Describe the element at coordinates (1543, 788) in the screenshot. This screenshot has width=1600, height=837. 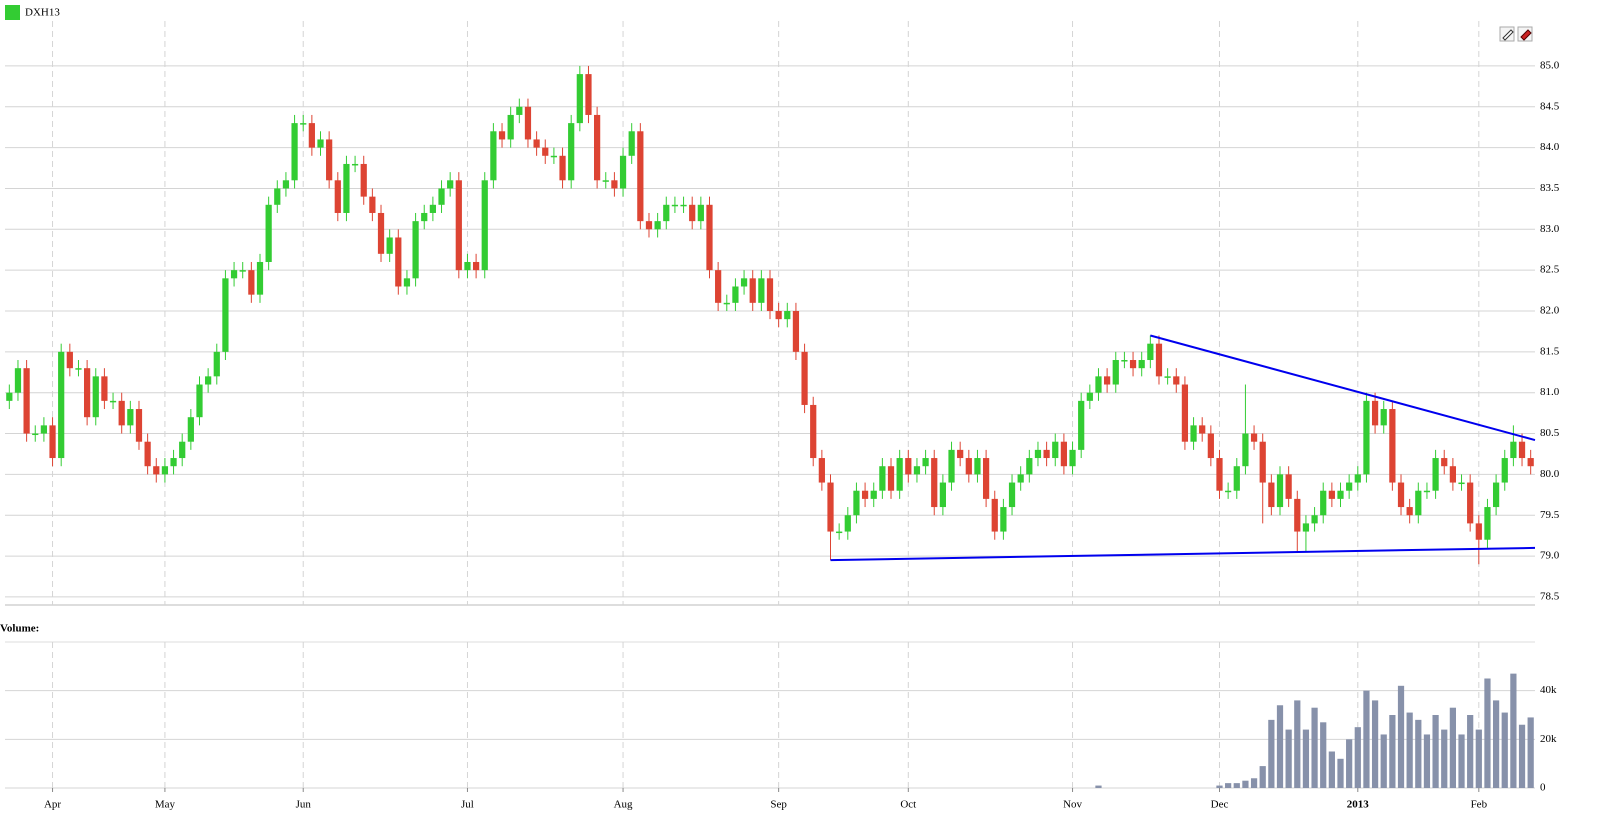
I see `volume-tick-label: 0` at that location.